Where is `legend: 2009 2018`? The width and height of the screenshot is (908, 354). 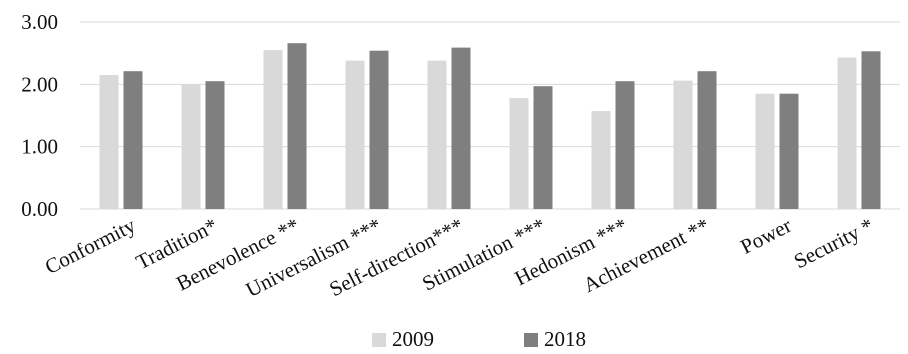
legend: 2009 2018 is located at coordinates (479, 339).